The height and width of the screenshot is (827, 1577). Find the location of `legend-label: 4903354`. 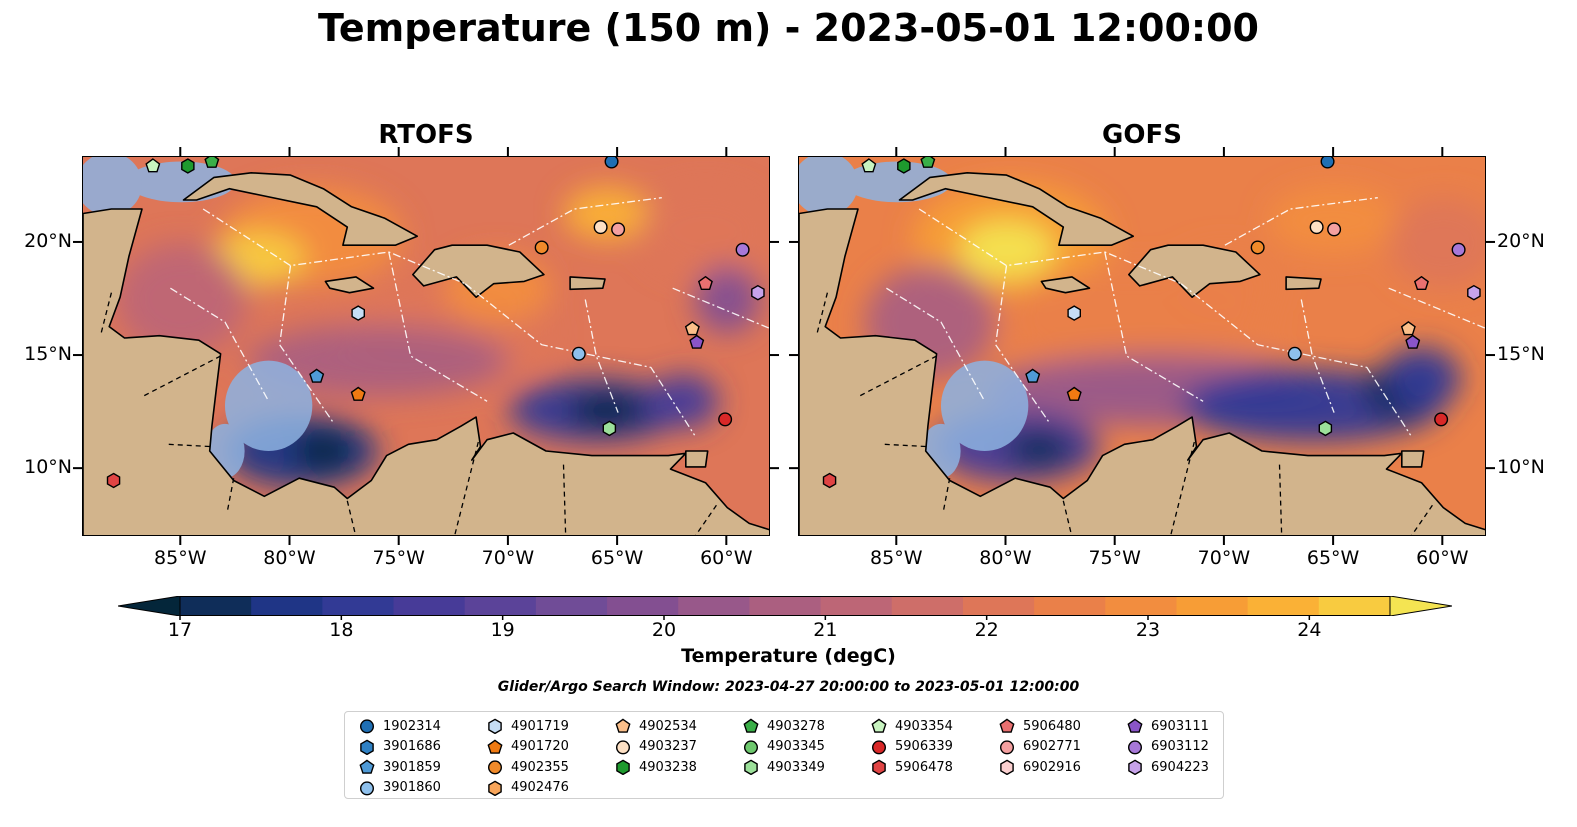

legend-label: 4903354 is located at coordinates (924, 726).